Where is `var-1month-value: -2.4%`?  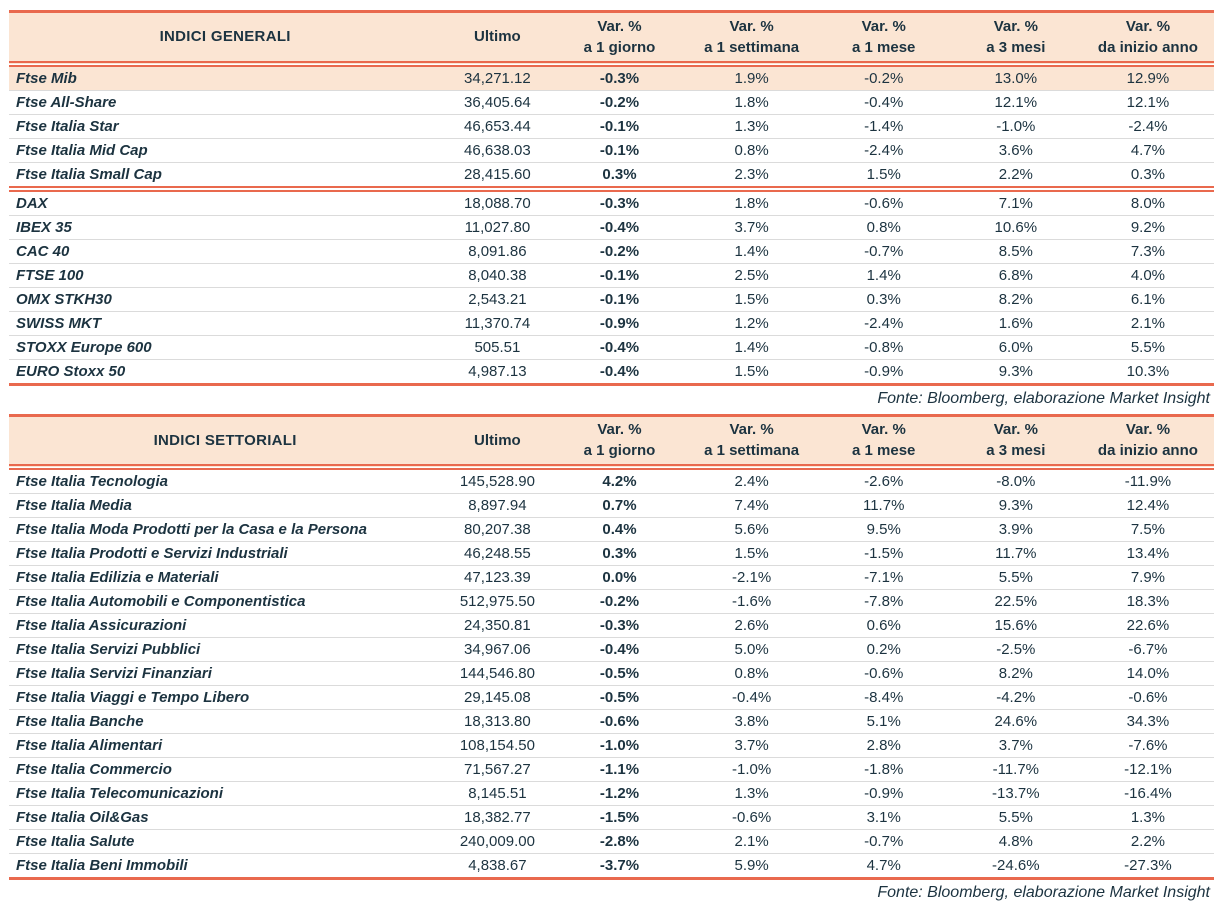
var-1month-value: -2.4% is located at coordinates (884, 150).